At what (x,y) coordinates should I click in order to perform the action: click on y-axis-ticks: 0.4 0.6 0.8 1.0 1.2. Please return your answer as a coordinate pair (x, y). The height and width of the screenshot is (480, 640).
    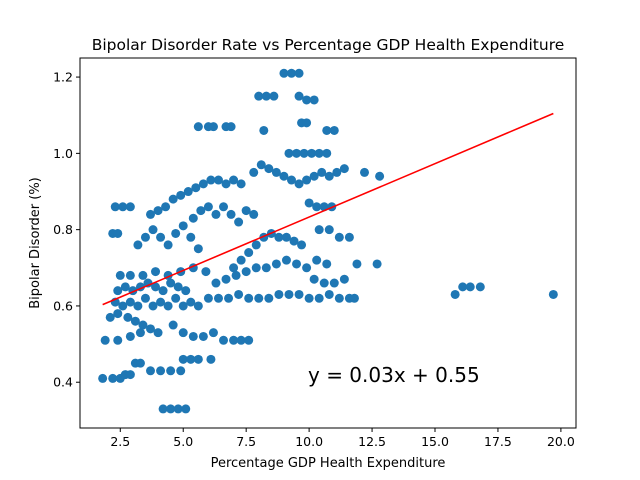
    Looking at the image, I should click on (66, 230).